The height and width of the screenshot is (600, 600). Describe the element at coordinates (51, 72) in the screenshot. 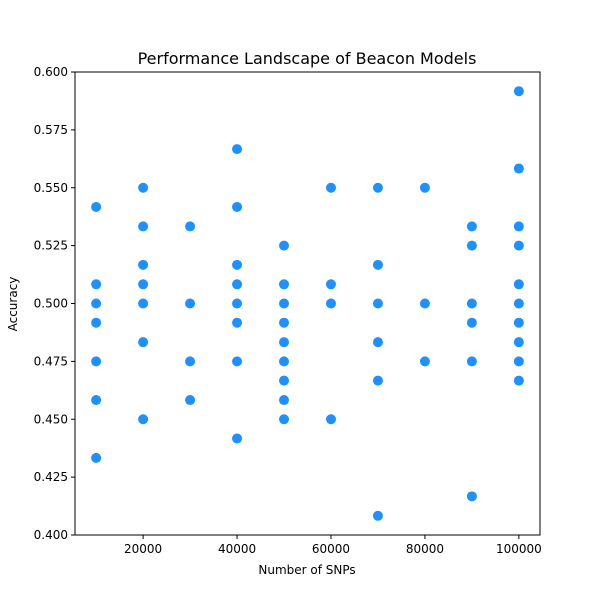

I see `y-tick-label: 0.600` at that location.